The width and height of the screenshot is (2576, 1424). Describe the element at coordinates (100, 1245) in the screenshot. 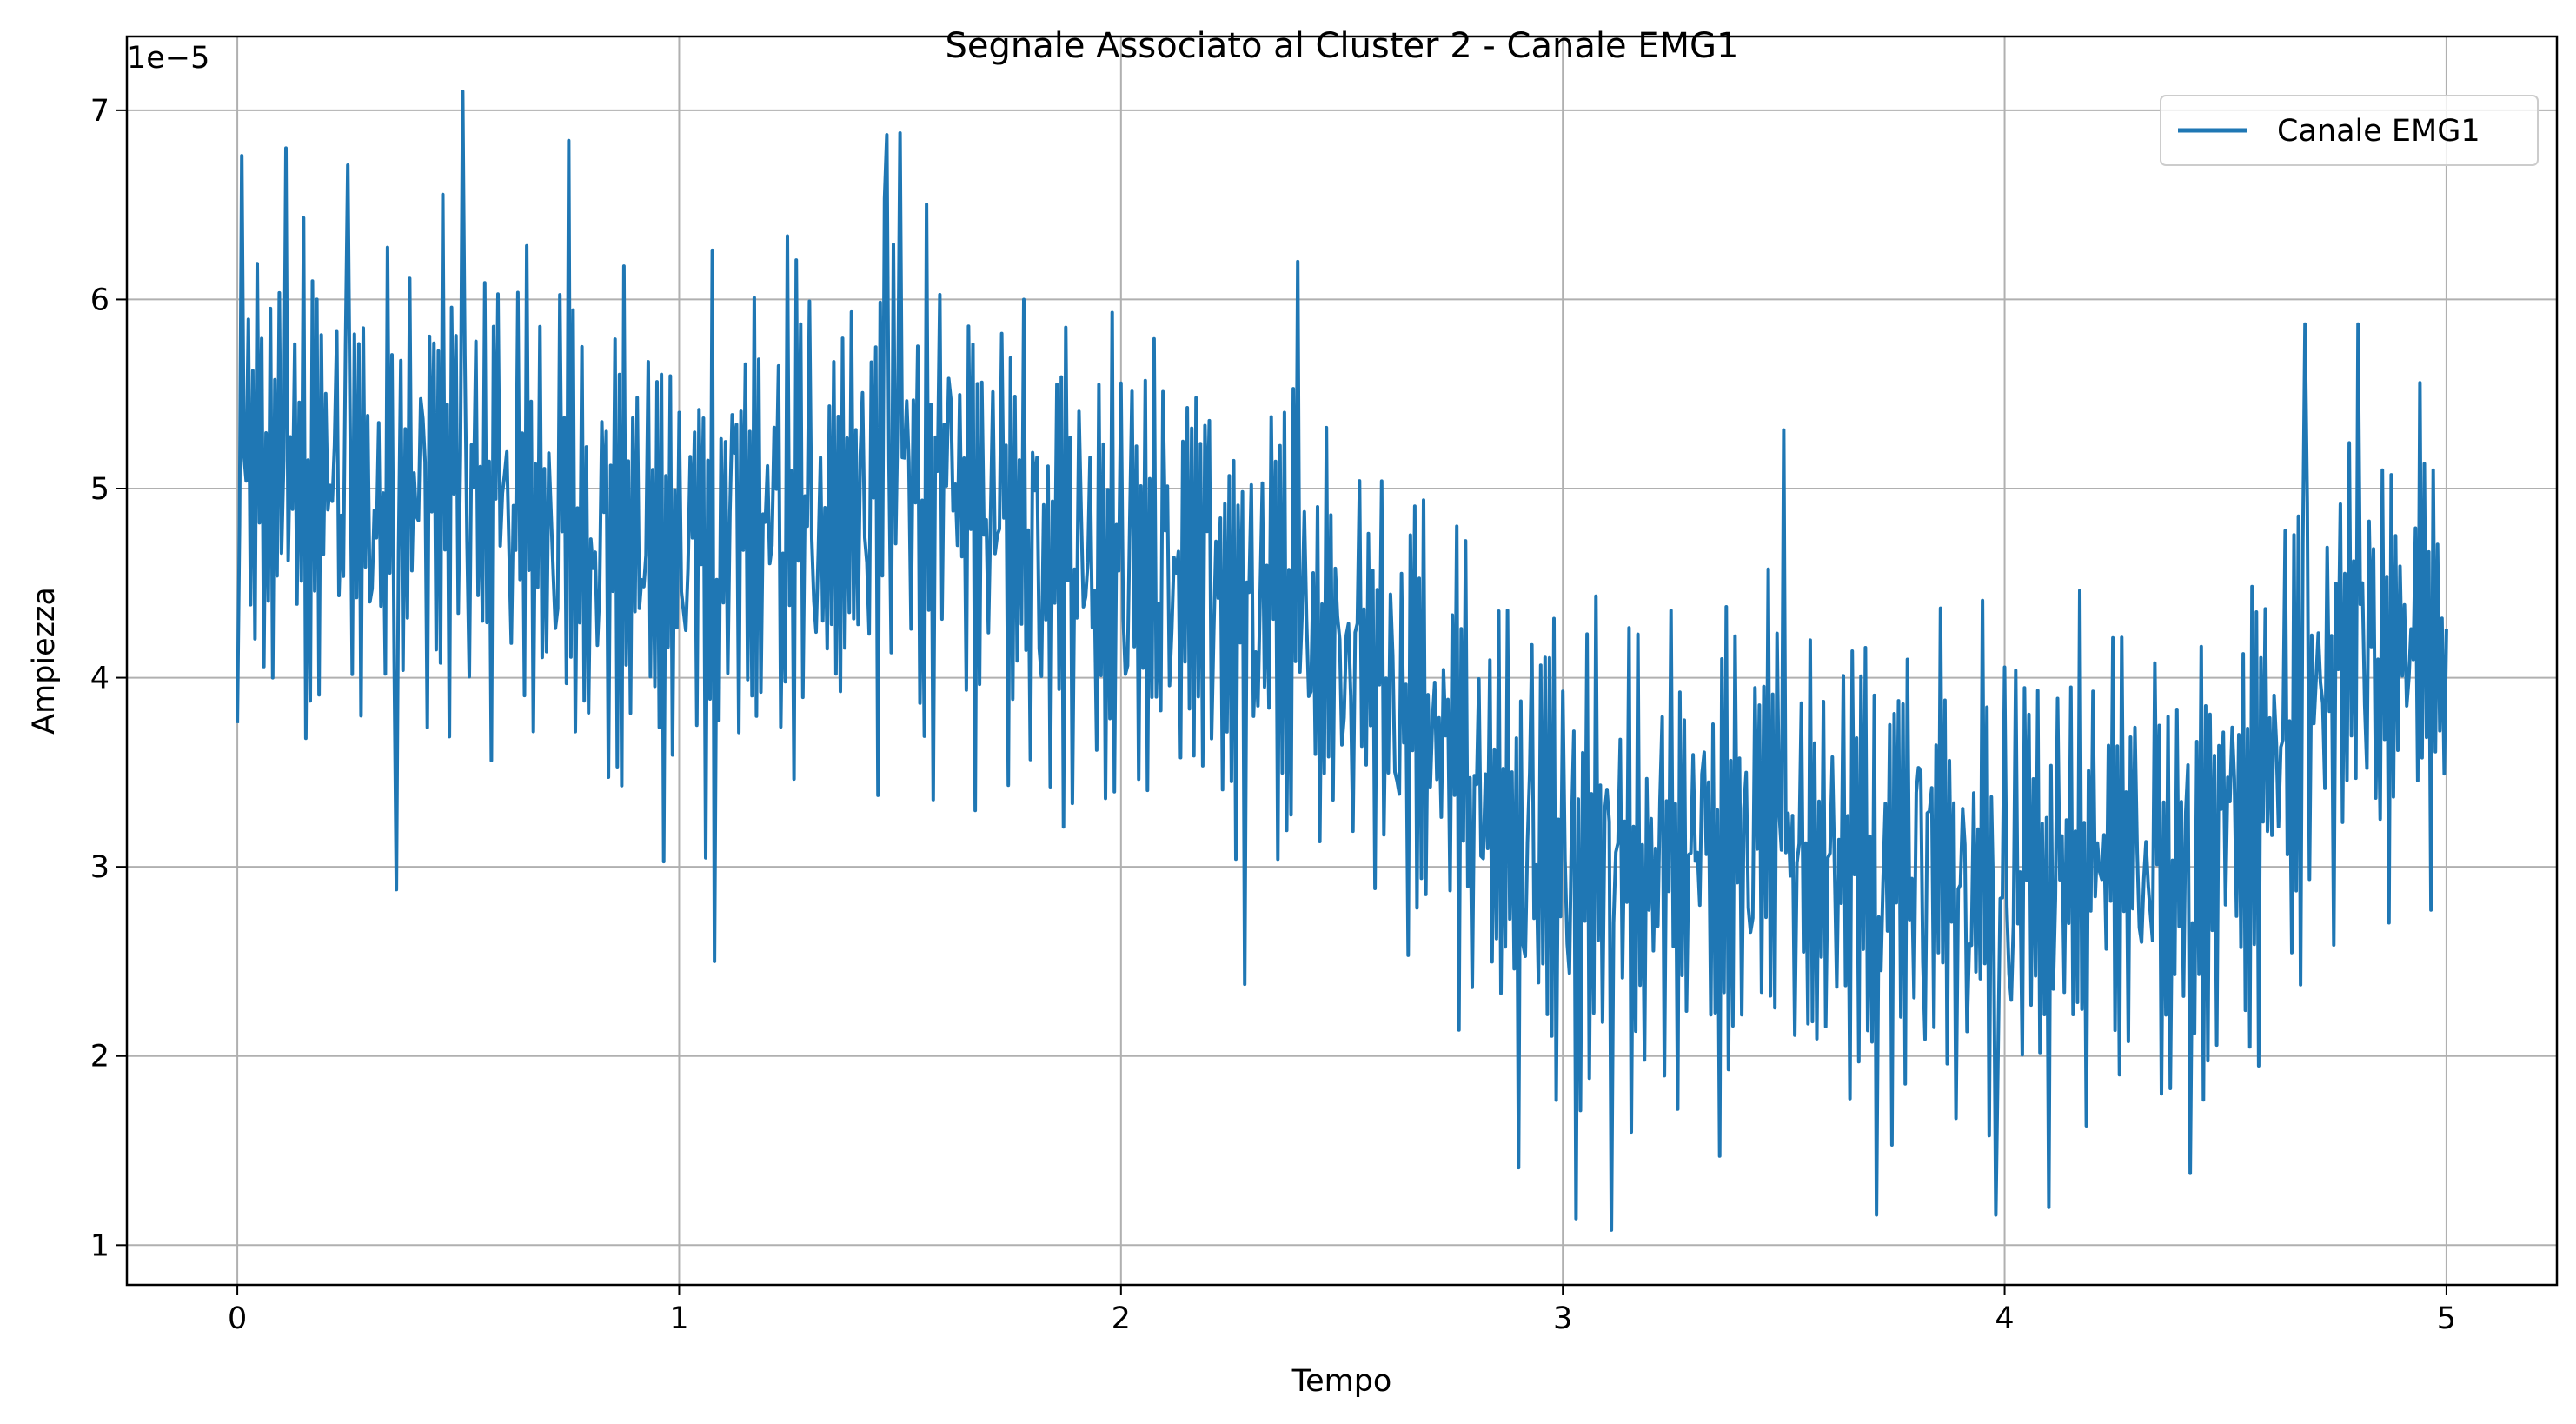

I see `y-tick-label: 1` at that location.